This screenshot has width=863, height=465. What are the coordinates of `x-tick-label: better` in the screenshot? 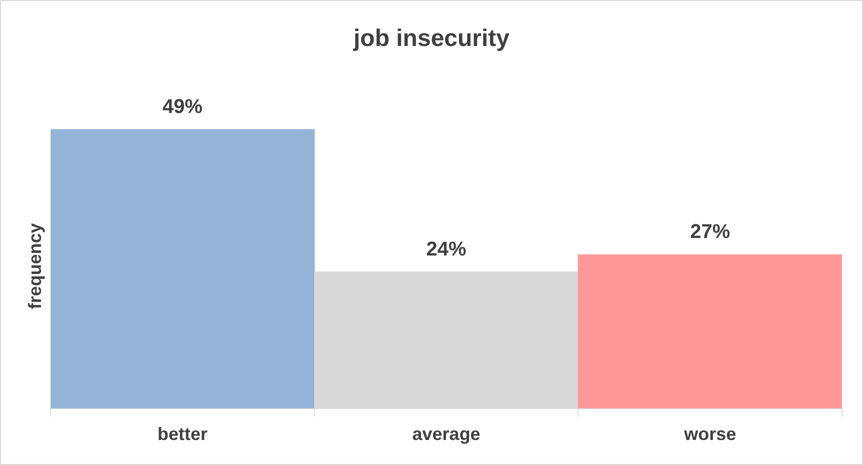 It's located at (182, 434).